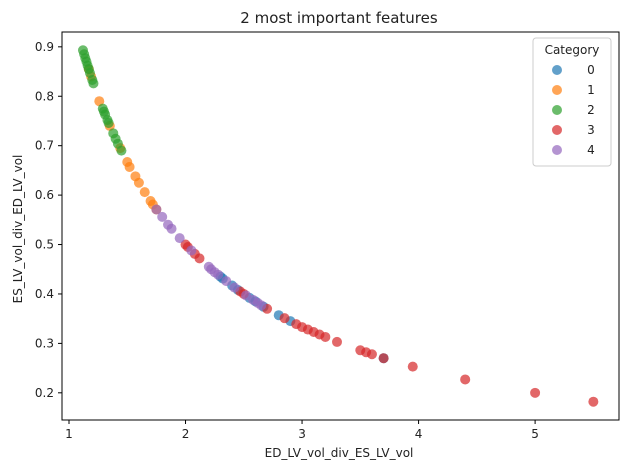 The height and width of the screenshot is (470, 630). What do you see at coordinates (44, 393) in the screenshot?
I see `y-tick-label: 0.2` at bounding box center [44, 393].